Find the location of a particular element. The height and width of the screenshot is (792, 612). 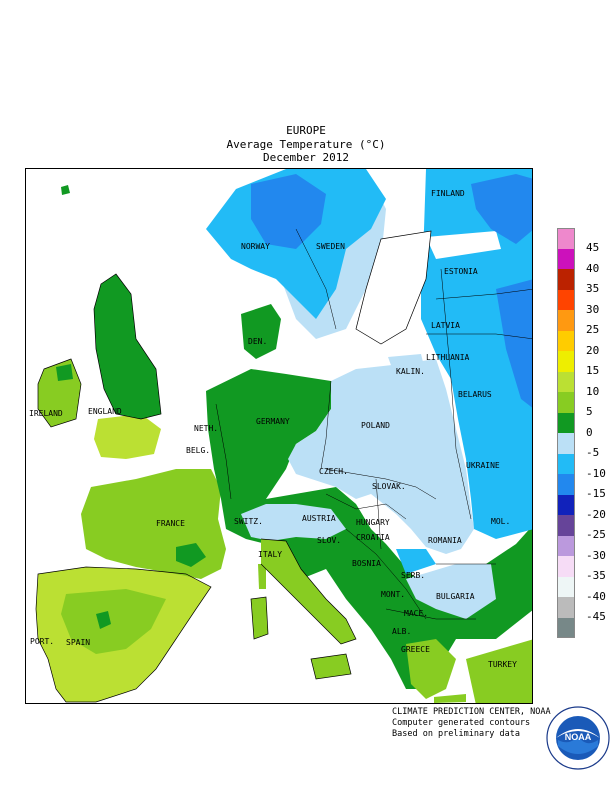

label-bosnia: BOSNIA is located at coordinates (366, 563).